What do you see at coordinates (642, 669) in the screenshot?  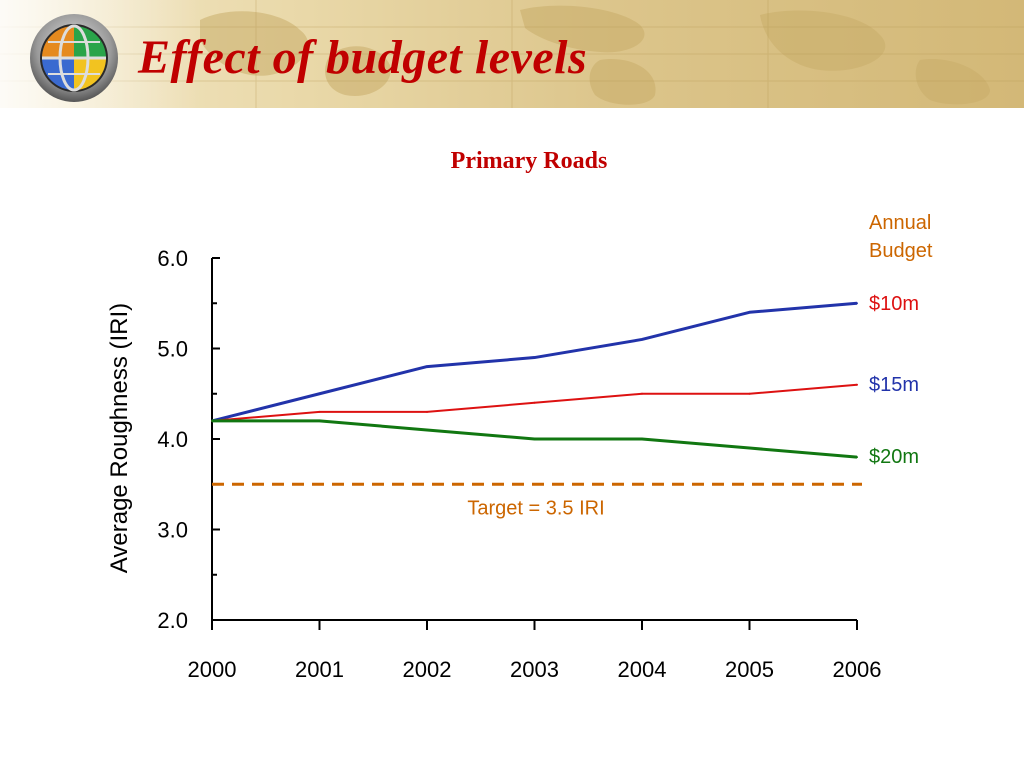 I see `x-tick-label: 2004` at bounding box center [642, 669].